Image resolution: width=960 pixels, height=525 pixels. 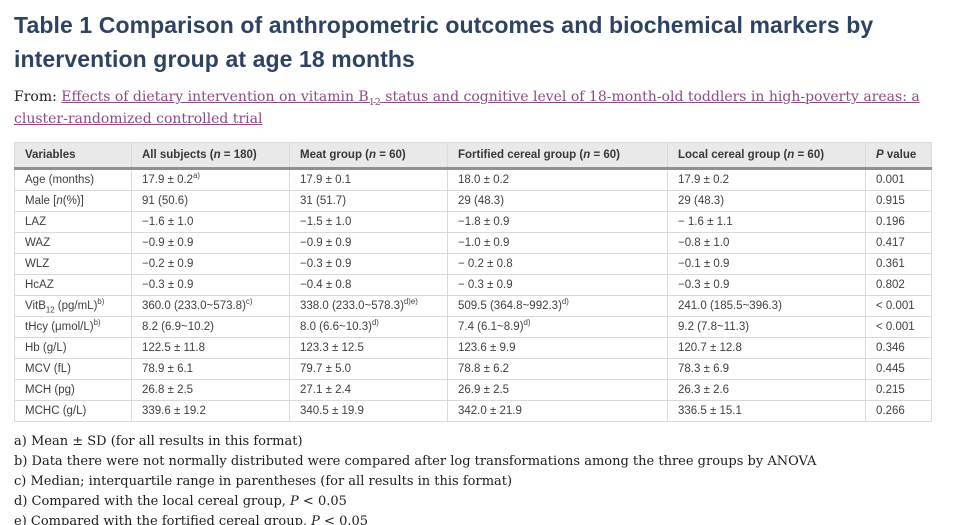 What do you see at coordinates (368, 348) in the screenshot?
I see `table-cell: 123.3 ± 12.5` at bounding box center [368, 348].